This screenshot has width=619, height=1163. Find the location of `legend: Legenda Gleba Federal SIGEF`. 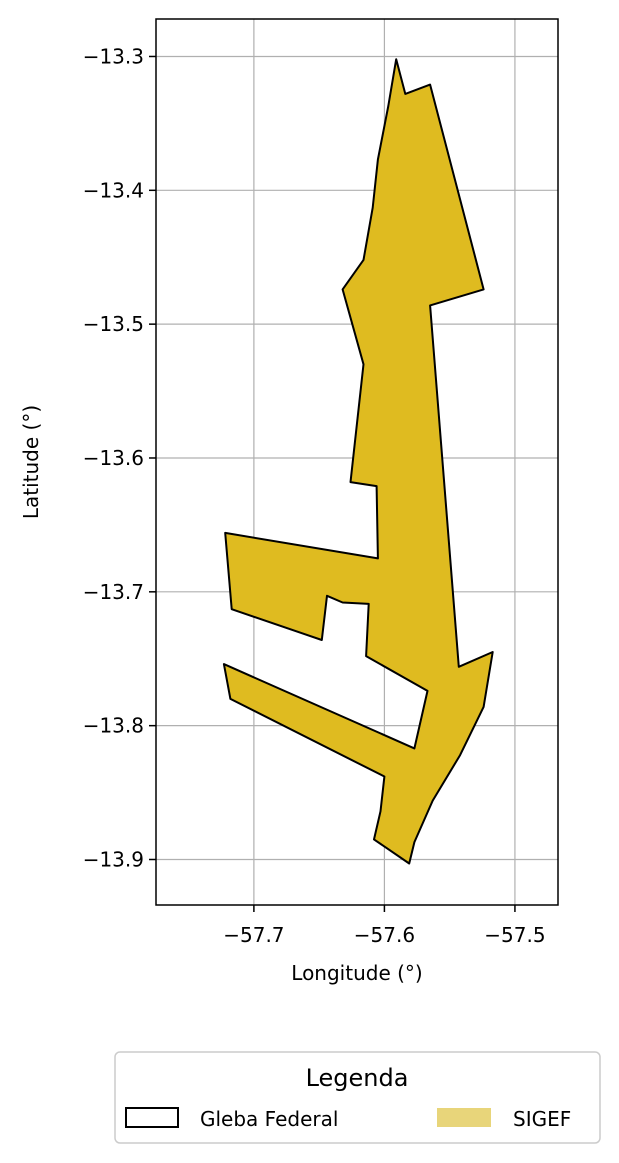

legend: Legenda Gleba Federal SIGEF is located at coordinates (357, 1097).